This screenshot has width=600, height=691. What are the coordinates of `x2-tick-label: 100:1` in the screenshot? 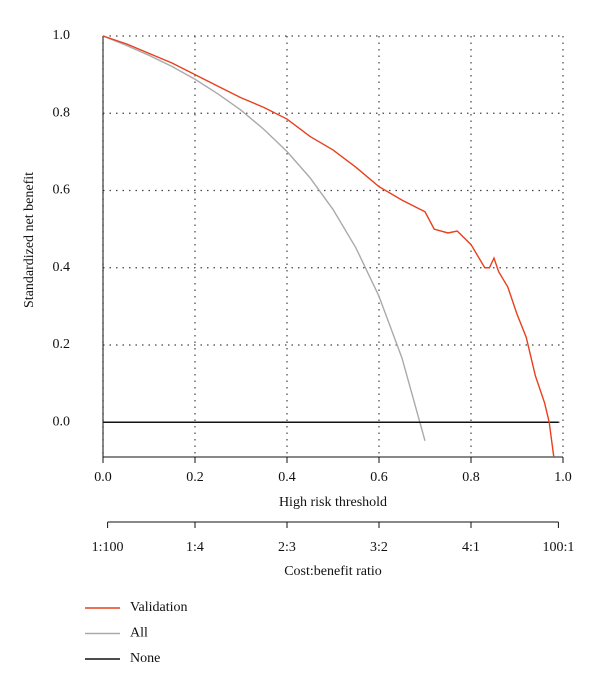 It's located at (558, 547).